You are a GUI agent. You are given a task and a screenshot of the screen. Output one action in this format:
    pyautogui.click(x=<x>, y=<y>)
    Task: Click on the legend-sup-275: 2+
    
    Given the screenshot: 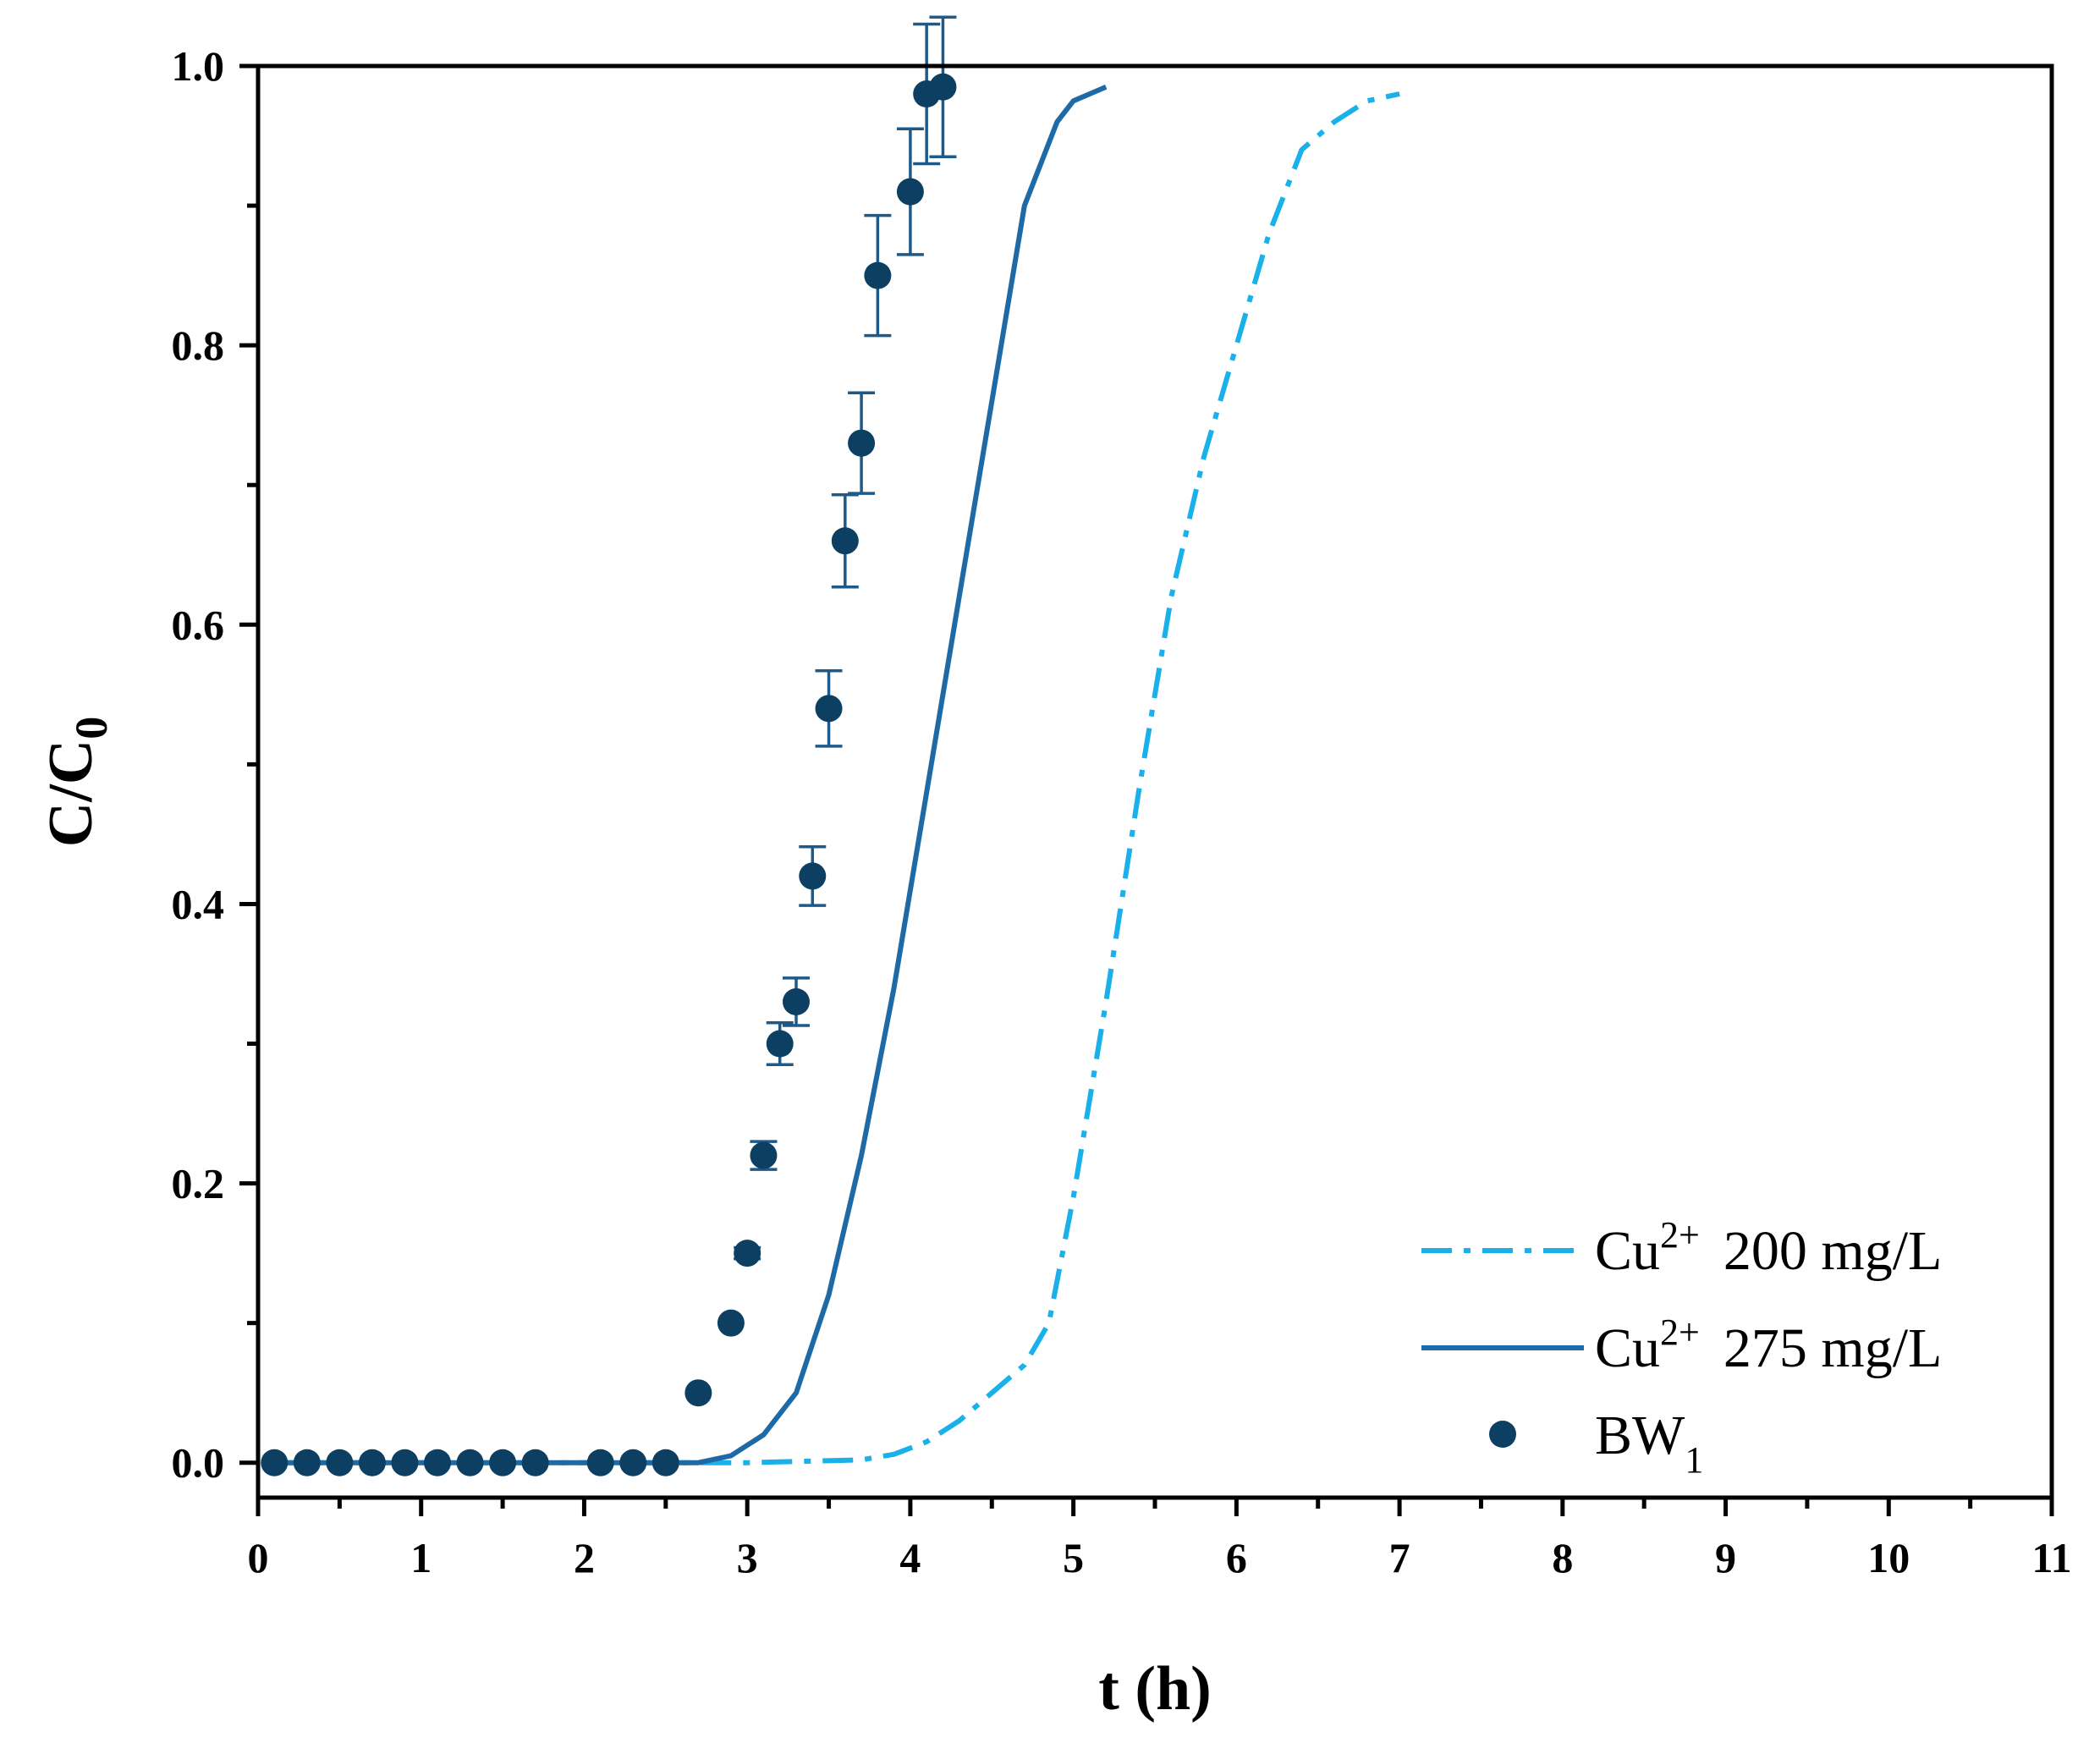 What is the action you would take?
    pyautogui.click(x=1680, y=1332)
    